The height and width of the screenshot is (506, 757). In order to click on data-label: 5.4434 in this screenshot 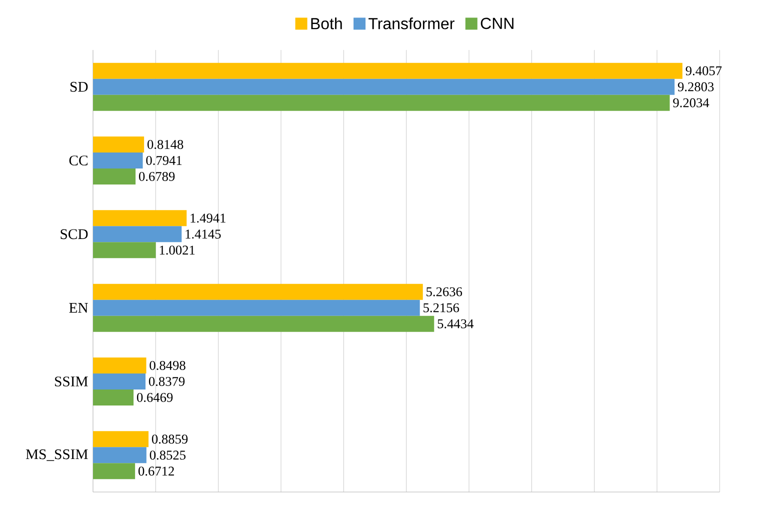, I will do `click(456, 323)`.